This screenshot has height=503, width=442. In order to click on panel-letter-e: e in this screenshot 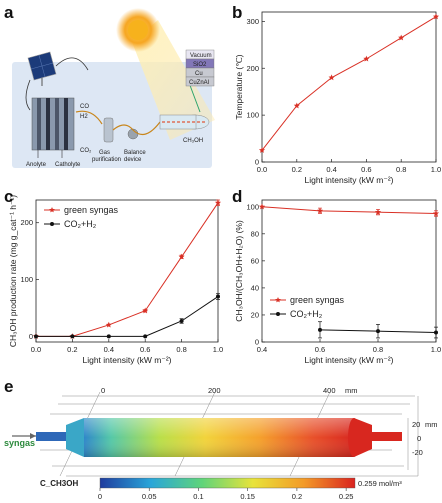, I will do `click(8, 386)`.